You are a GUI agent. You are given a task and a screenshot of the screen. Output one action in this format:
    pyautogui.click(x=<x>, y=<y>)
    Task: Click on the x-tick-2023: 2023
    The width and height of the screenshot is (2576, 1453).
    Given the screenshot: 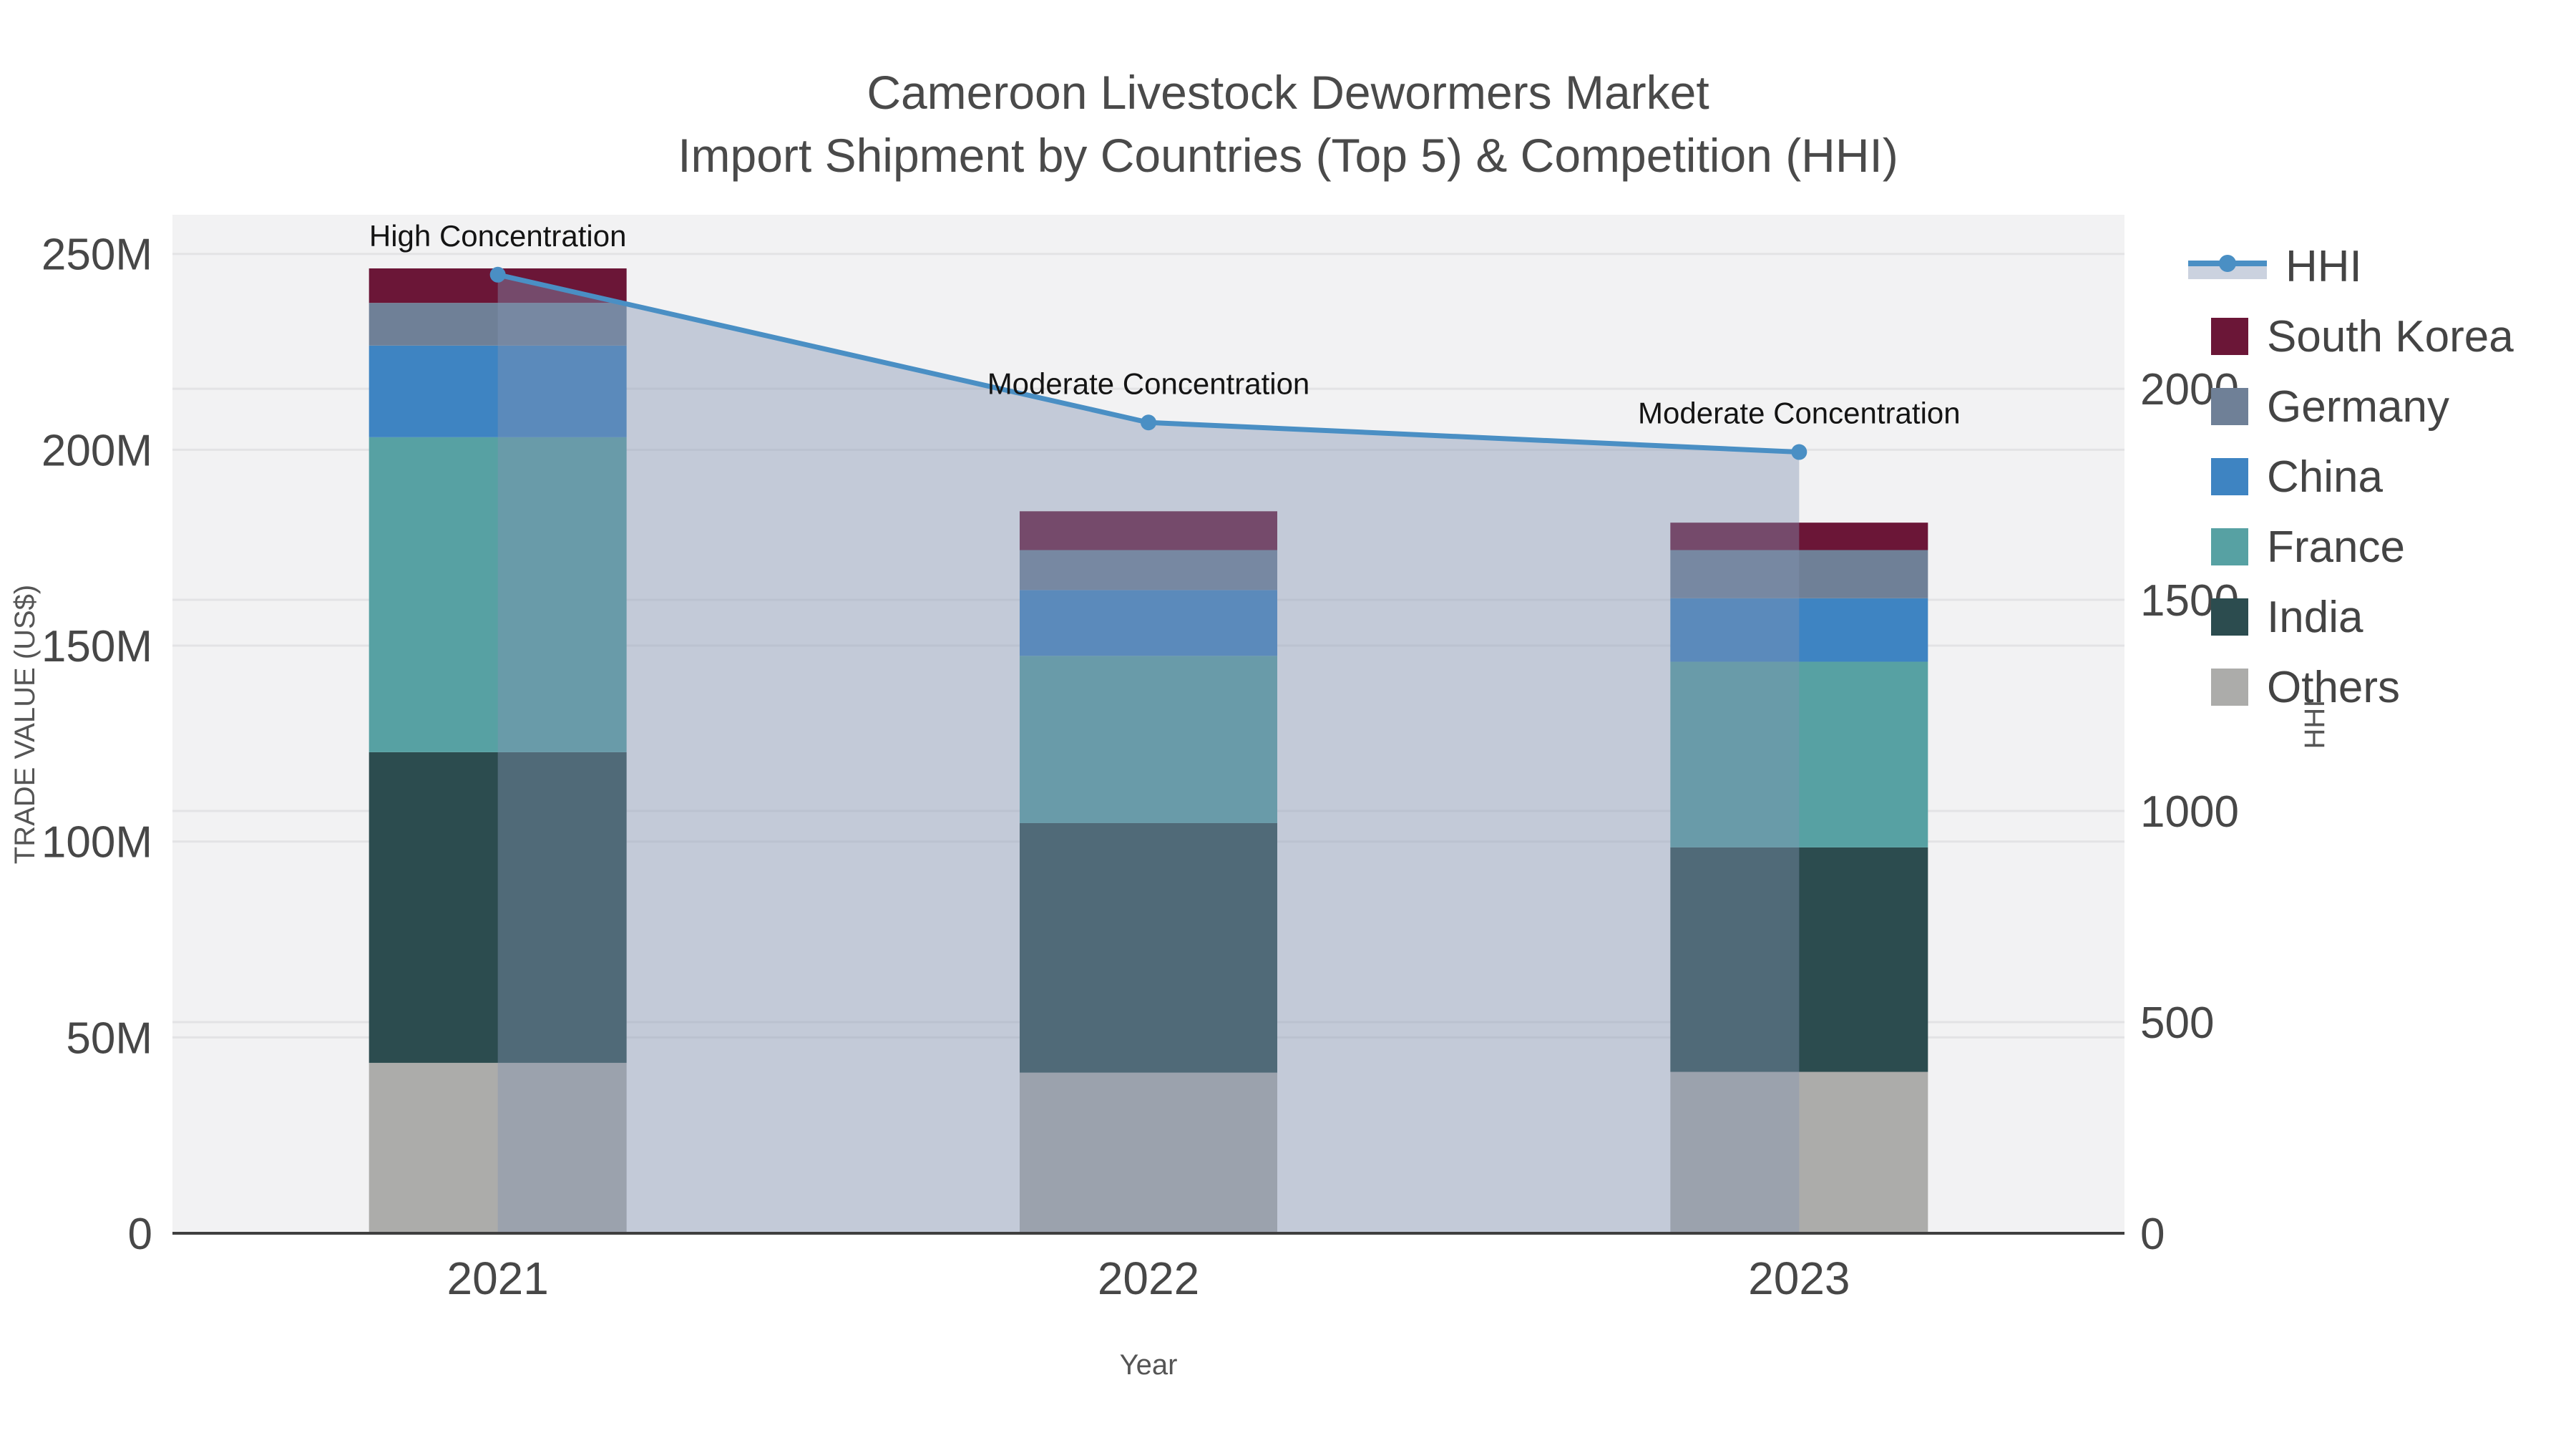 What is the action you would take?
    pyautogui.click(x=1799, y=1278)
    